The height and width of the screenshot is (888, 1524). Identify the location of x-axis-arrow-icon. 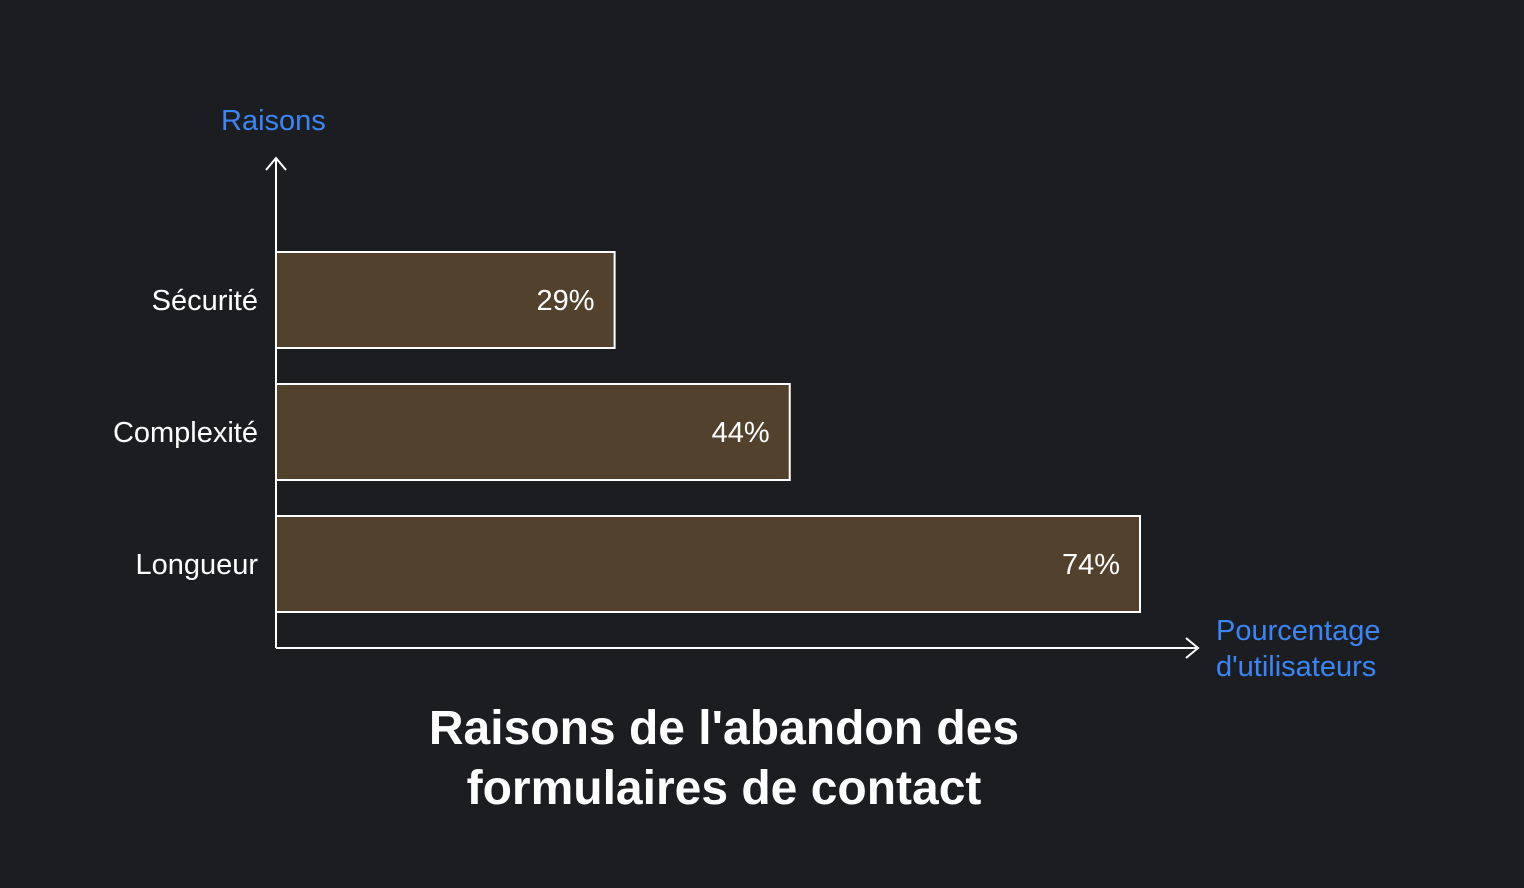
(1192, 648).